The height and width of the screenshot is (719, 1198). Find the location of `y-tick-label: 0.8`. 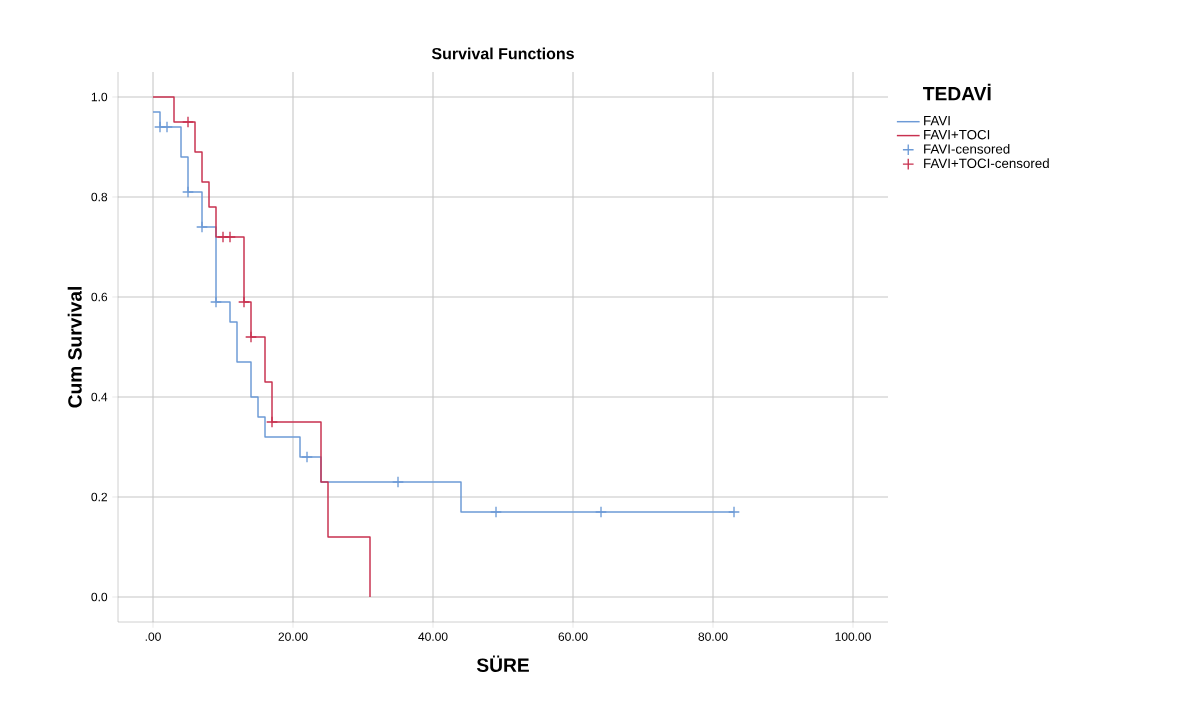

y-tick-label: 0.8 is located at coordinates (99, 197).